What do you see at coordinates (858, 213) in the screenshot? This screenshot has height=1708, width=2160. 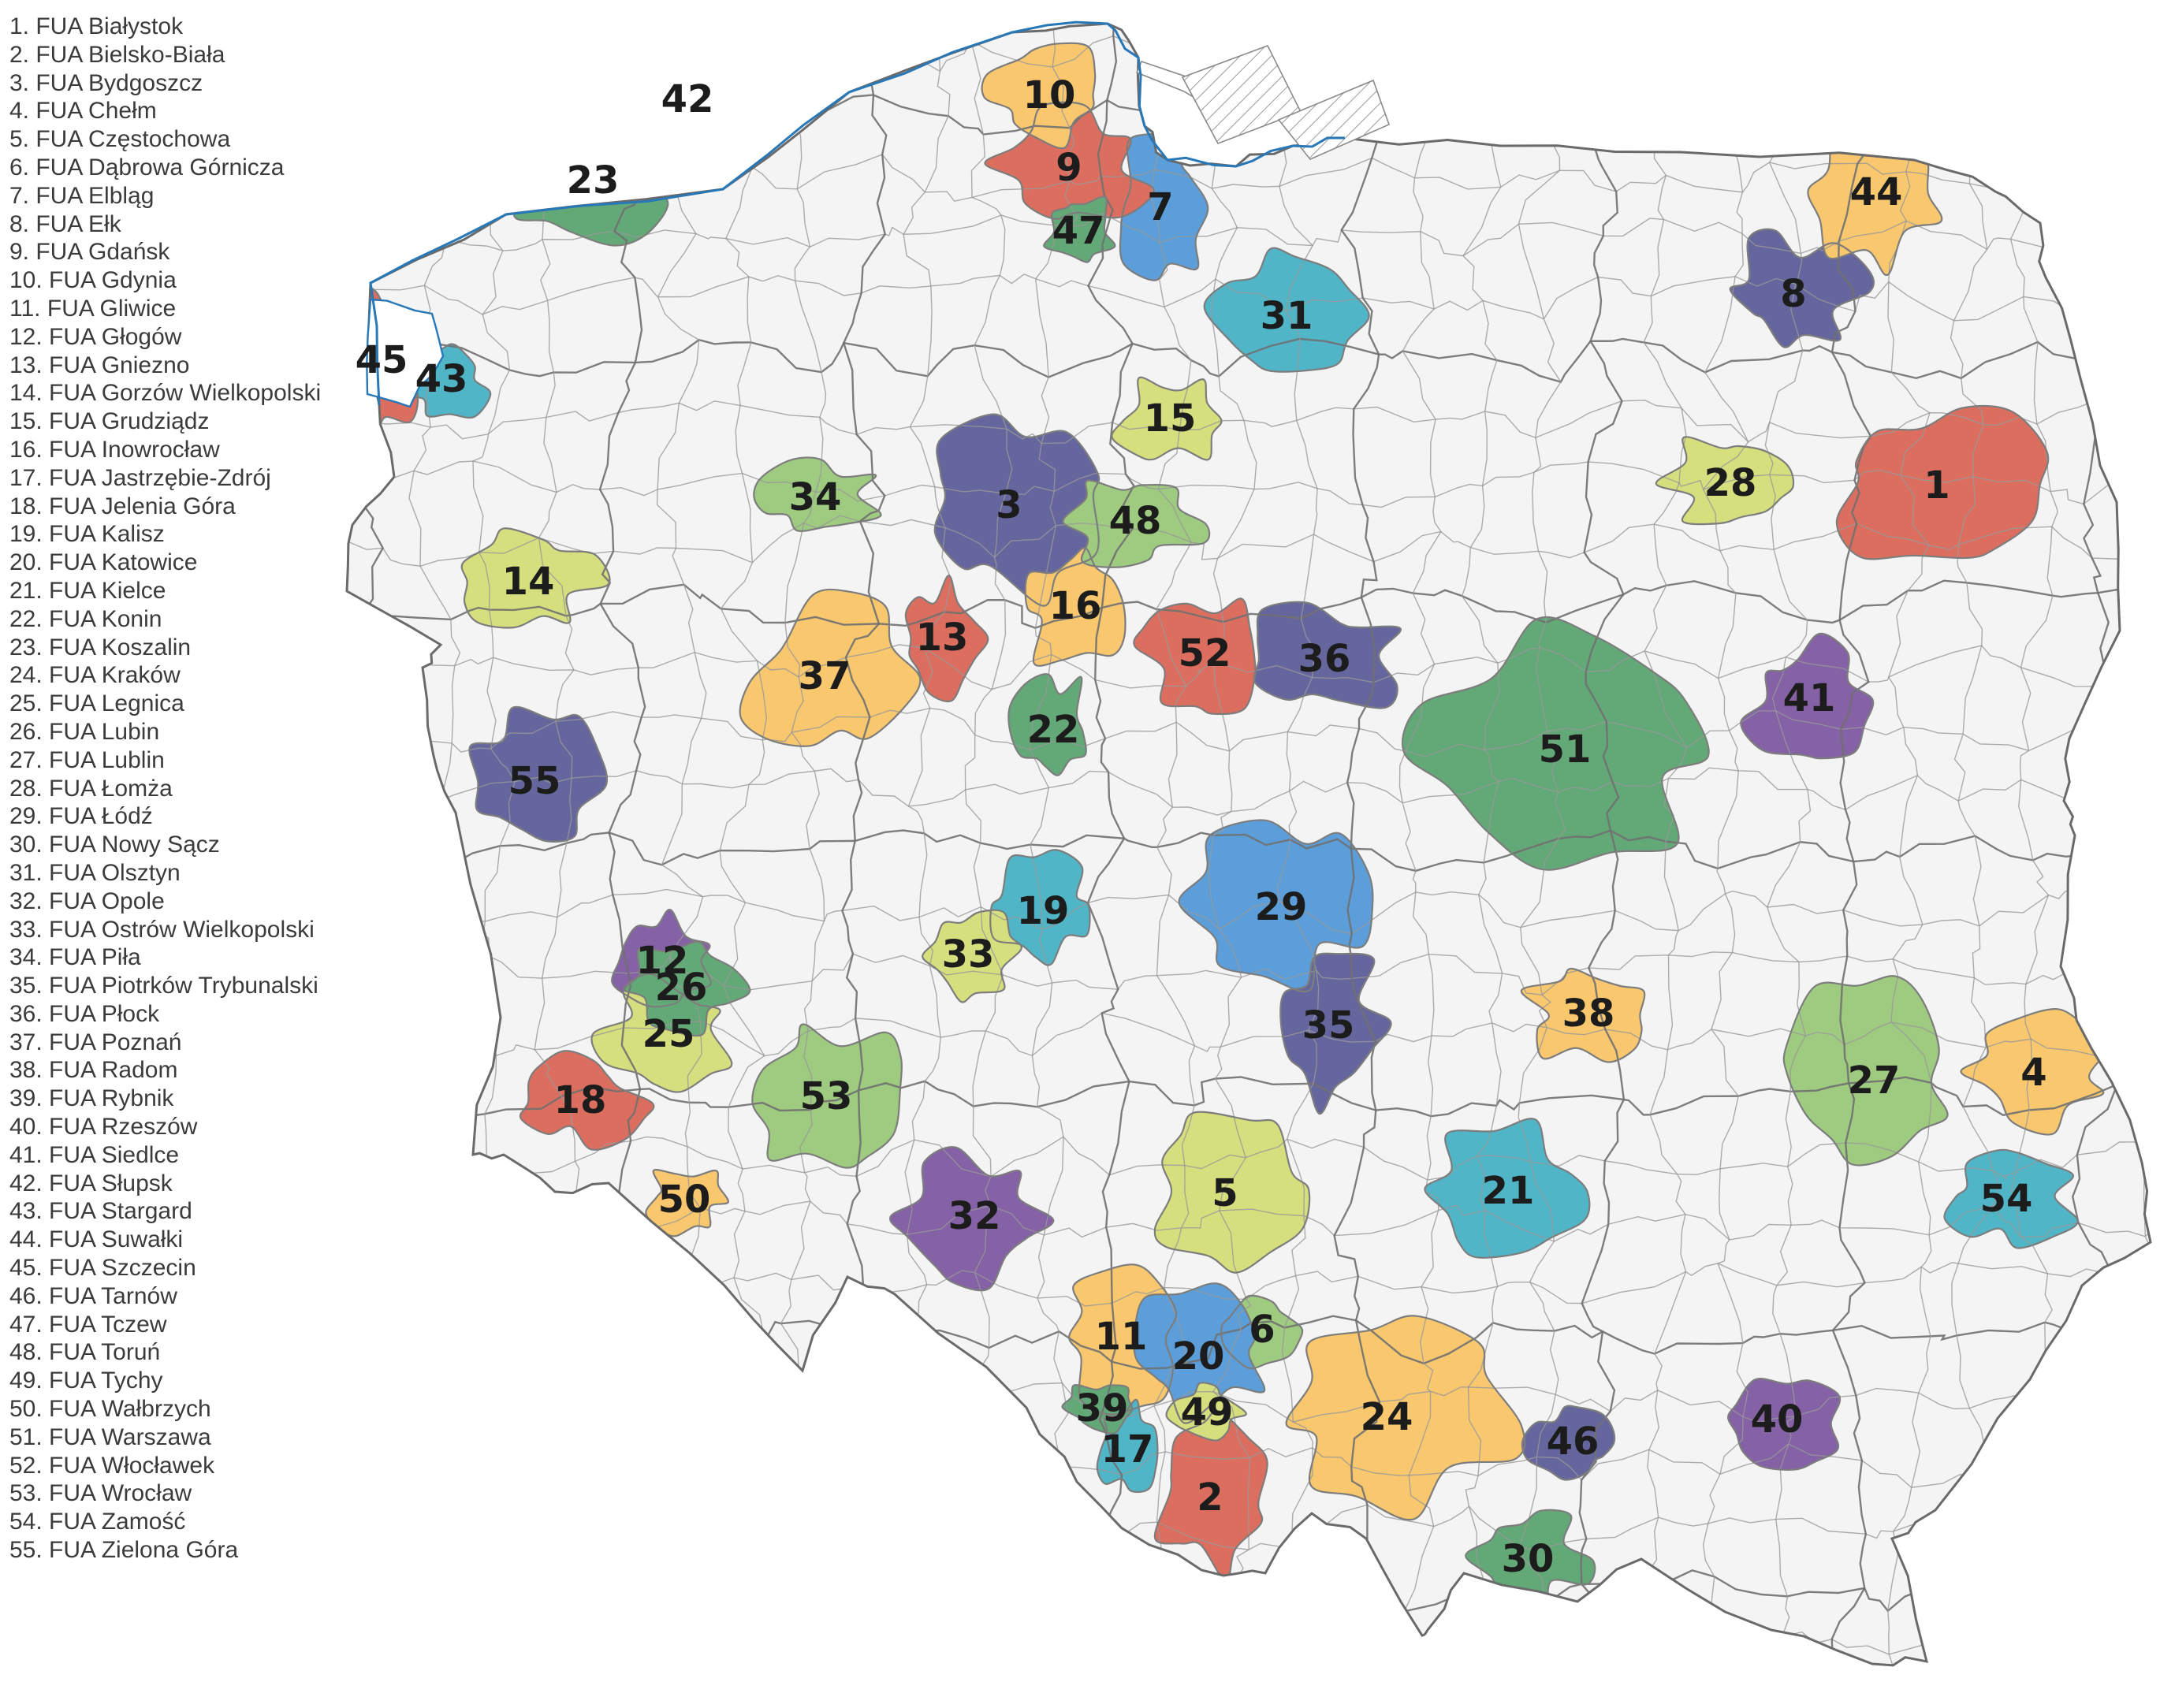 I see `coastline` at bounding box center [858, 213].